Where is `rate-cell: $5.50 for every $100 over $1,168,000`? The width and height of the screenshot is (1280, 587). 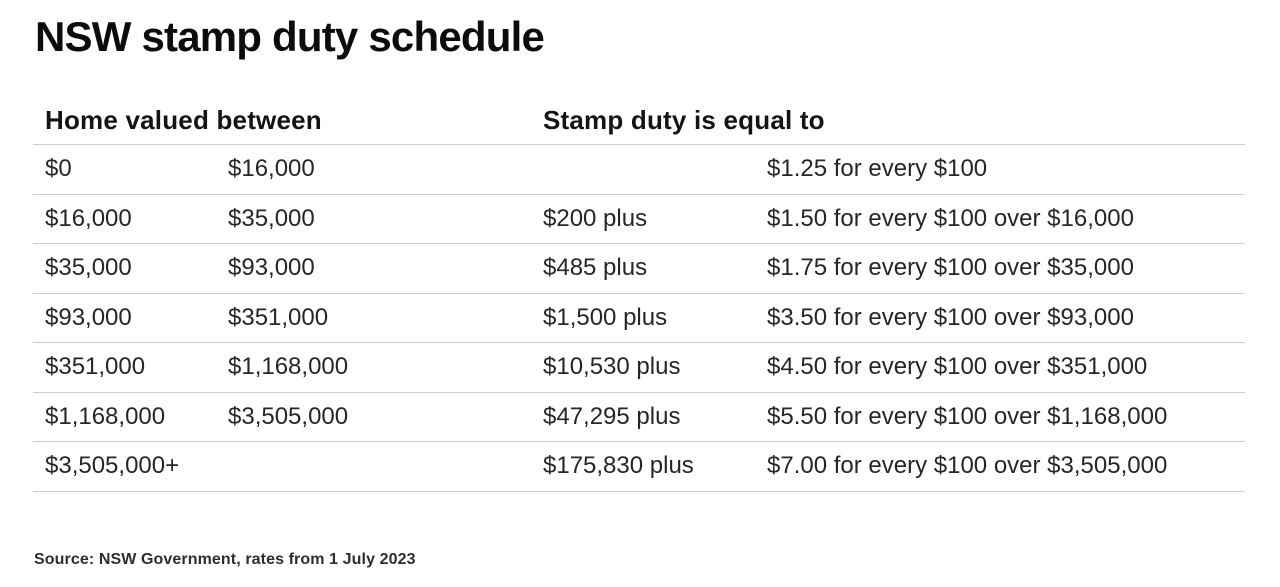 rate-cell: $5.50 for every $100 over $1,168,000 is located at coordinates (967, 416).